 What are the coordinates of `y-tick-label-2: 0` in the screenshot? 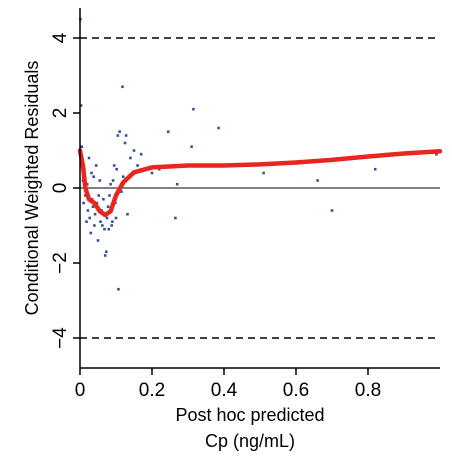 It's located at (60, 188).